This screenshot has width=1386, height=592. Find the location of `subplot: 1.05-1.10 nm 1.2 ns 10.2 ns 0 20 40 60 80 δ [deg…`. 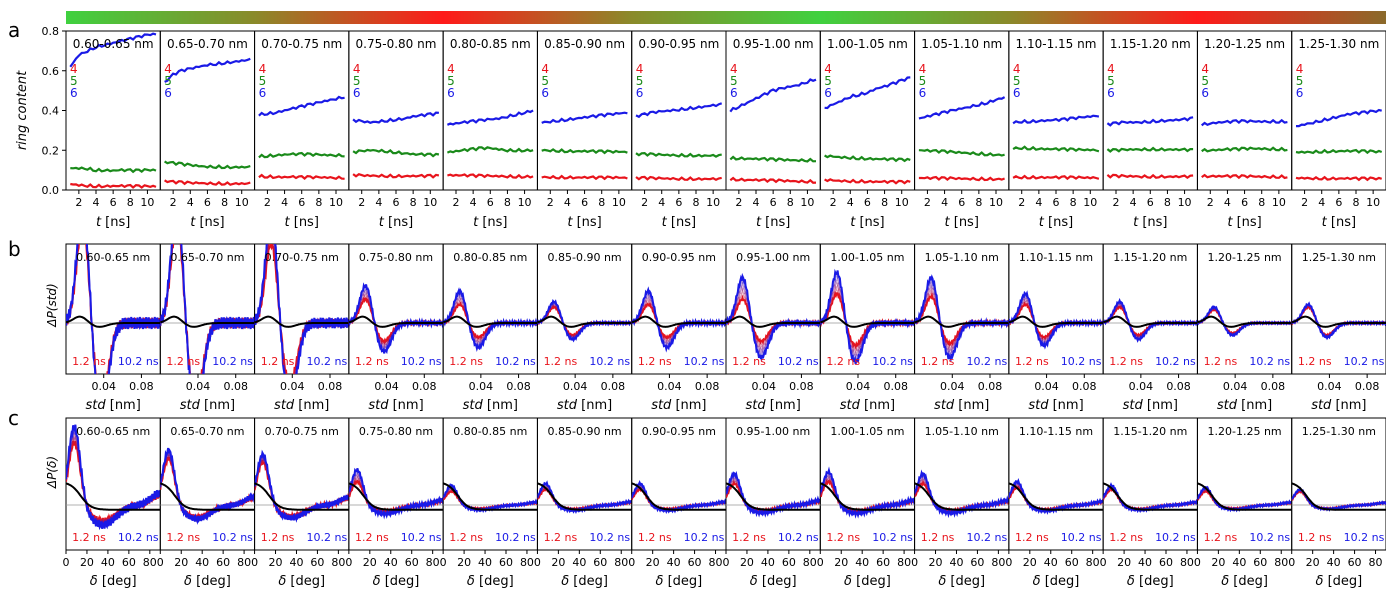

subplot: 1.05-1.10 nm 1.2 ns 10.2 ns 0 20 40 60 80 δ [deg… is located at coordinates (960, 503).